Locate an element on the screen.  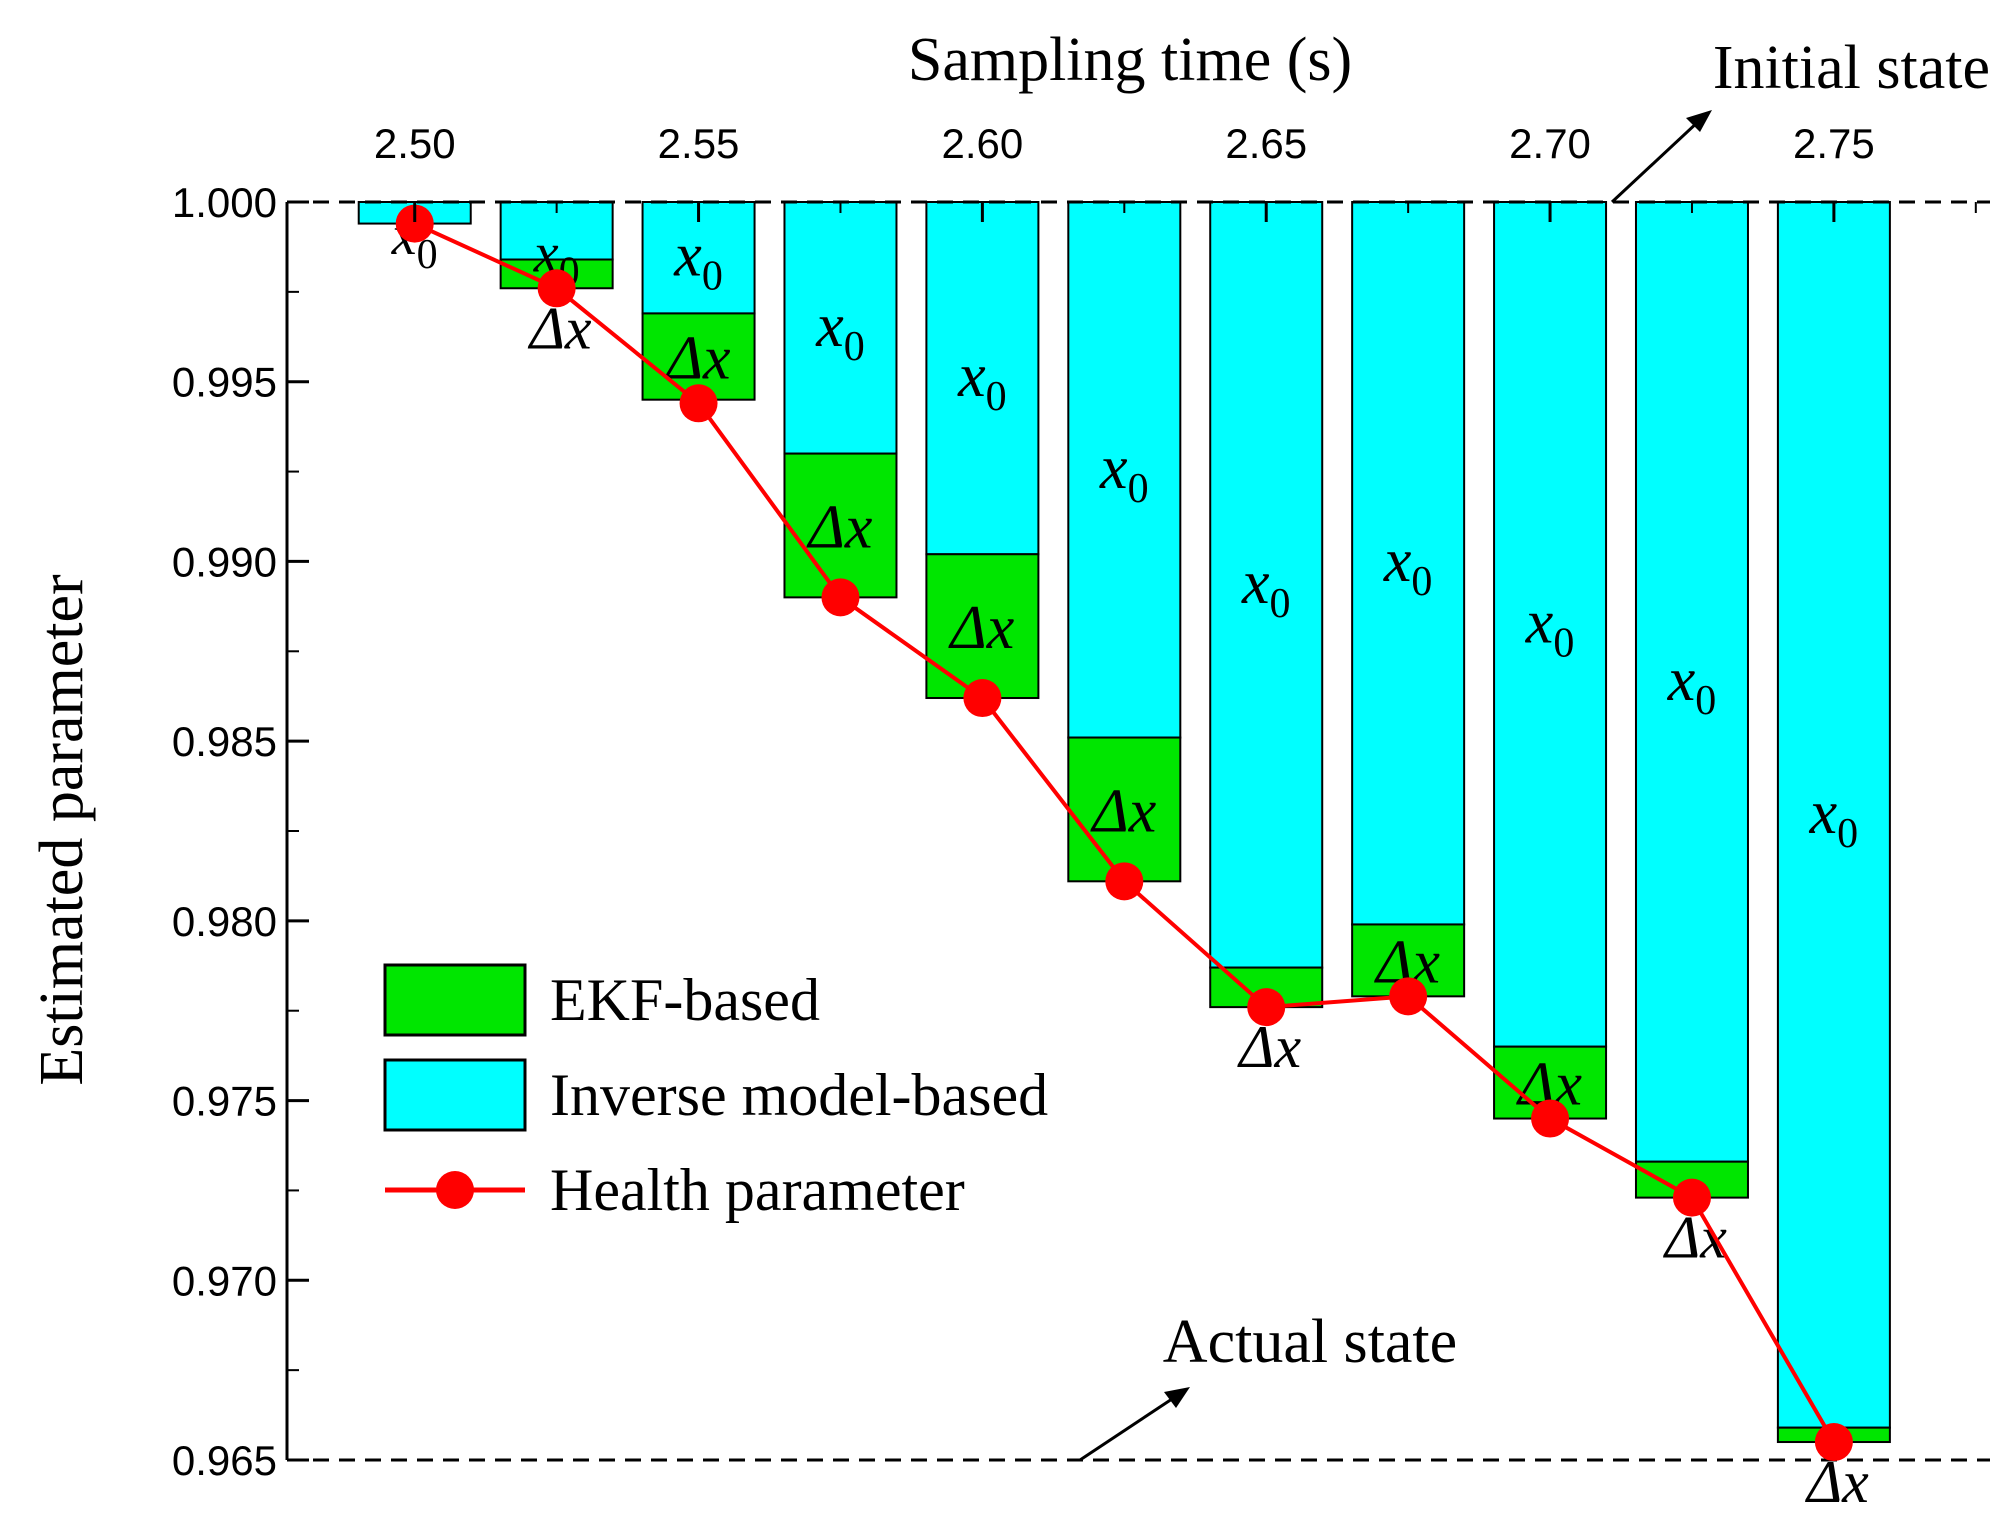
y-tick-label: 0.975 is located at coordinates (224, 1101).